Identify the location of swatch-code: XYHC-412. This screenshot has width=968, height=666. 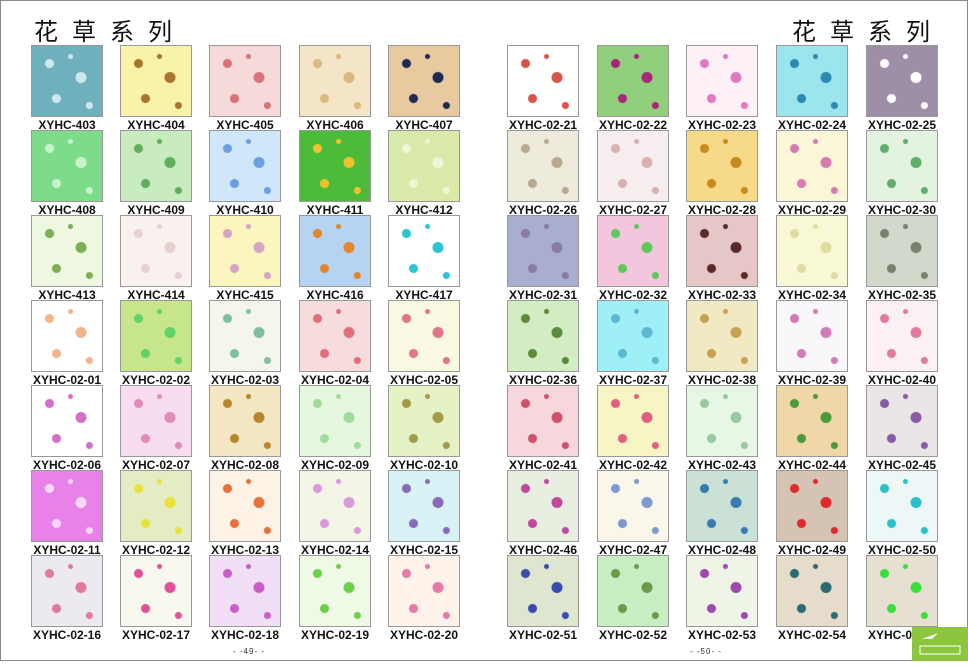
(424, 210).